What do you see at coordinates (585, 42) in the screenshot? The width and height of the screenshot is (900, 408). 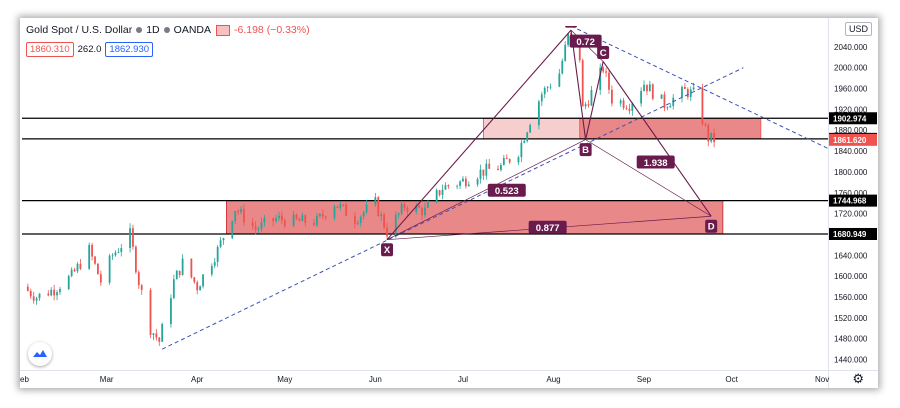 I see `ratio-label: 0.72` at bounding box center [585, 42].